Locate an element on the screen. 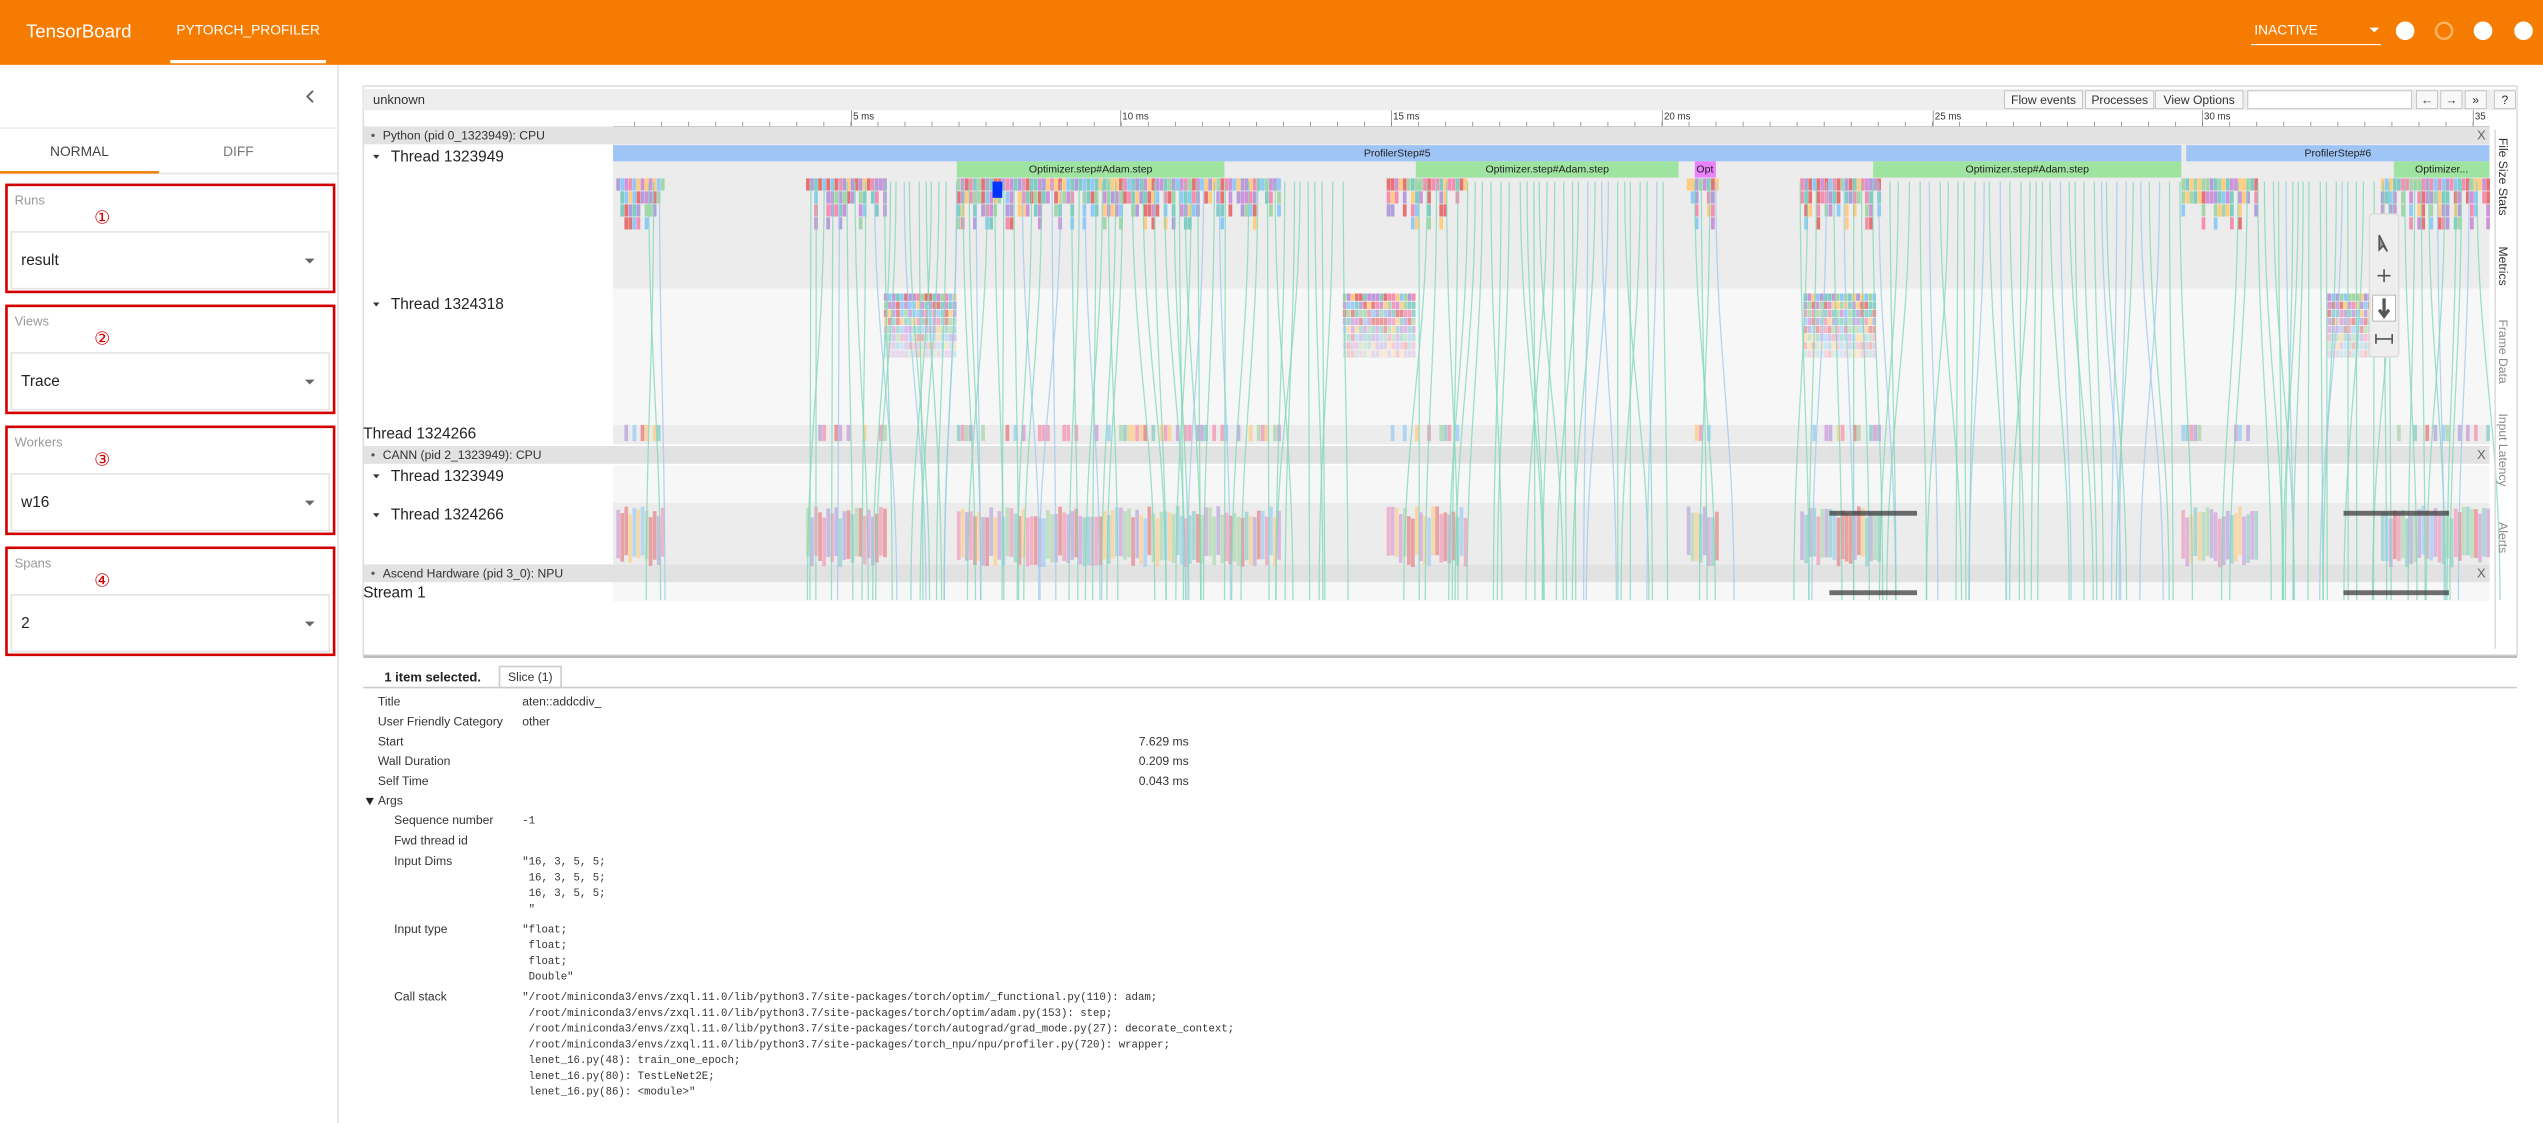 The height and width of the screenshot is (1123, 2543). side-tab: File Size Stats is located at coordinates (2503, 177).